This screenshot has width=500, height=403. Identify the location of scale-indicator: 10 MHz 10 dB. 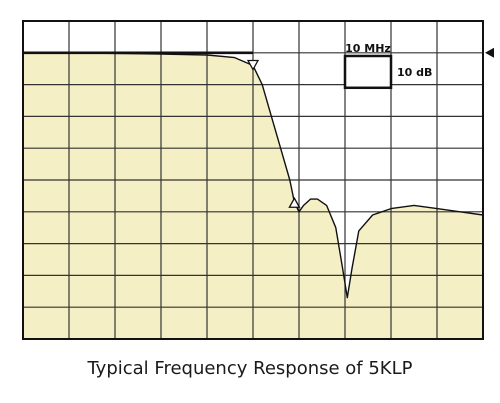
(387, 66).